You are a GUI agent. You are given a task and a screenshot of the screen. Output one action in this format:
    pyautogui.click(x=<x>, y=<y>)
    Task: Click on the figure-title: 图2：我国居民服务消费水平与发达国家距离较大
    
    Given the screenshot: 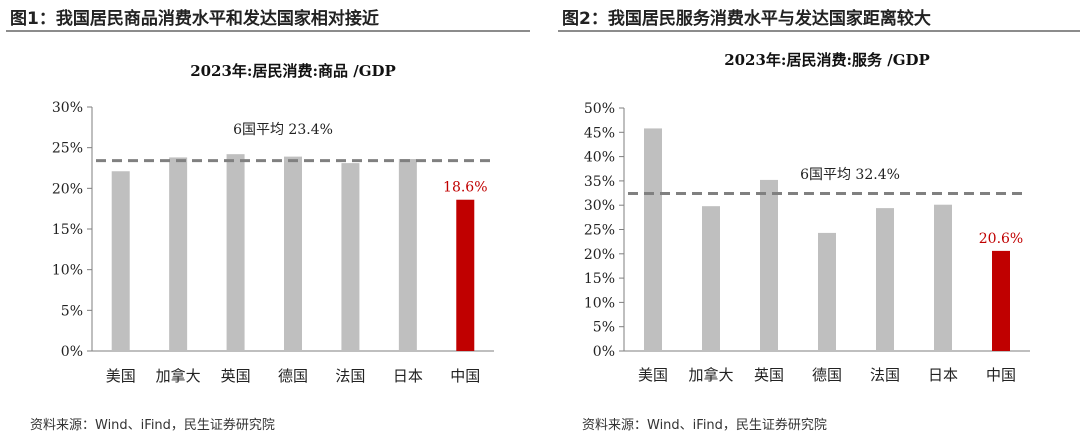 What is the action you would take?
    pyautogui.click(x=746, y=19)
    